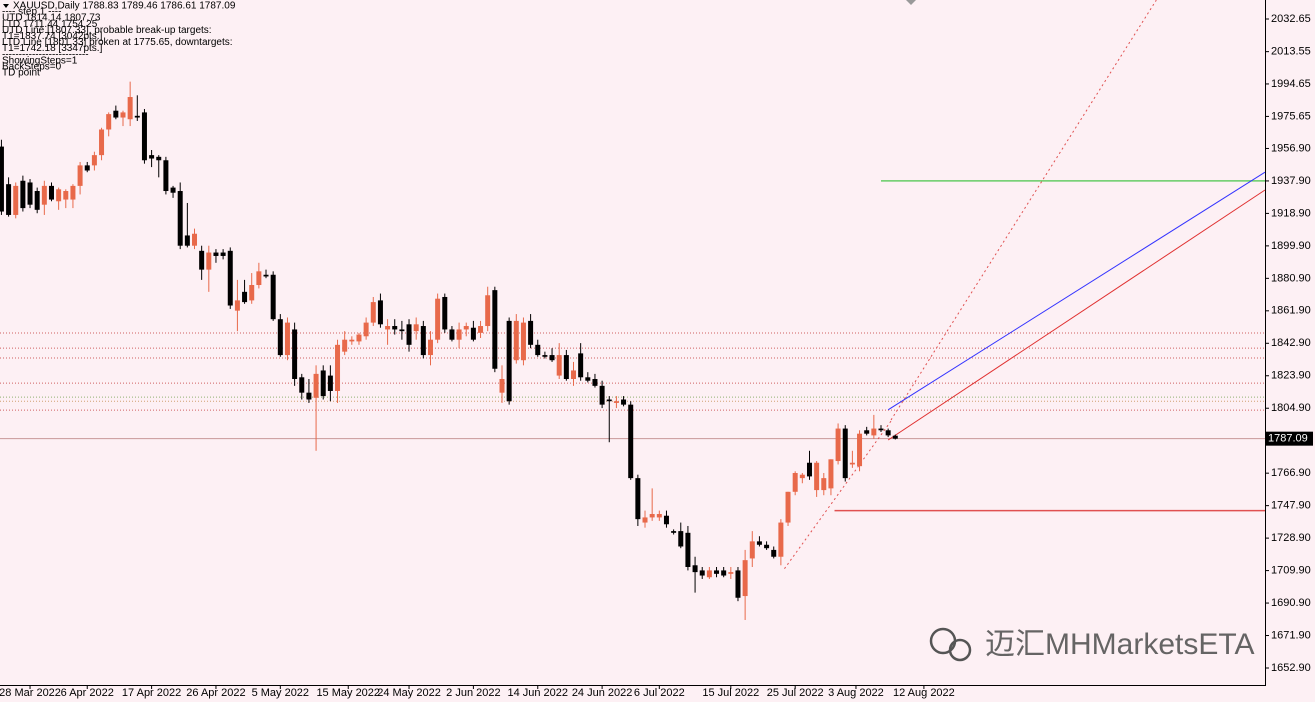  I want to click on y-tick-label: 2013.55, so click(1291, 52).